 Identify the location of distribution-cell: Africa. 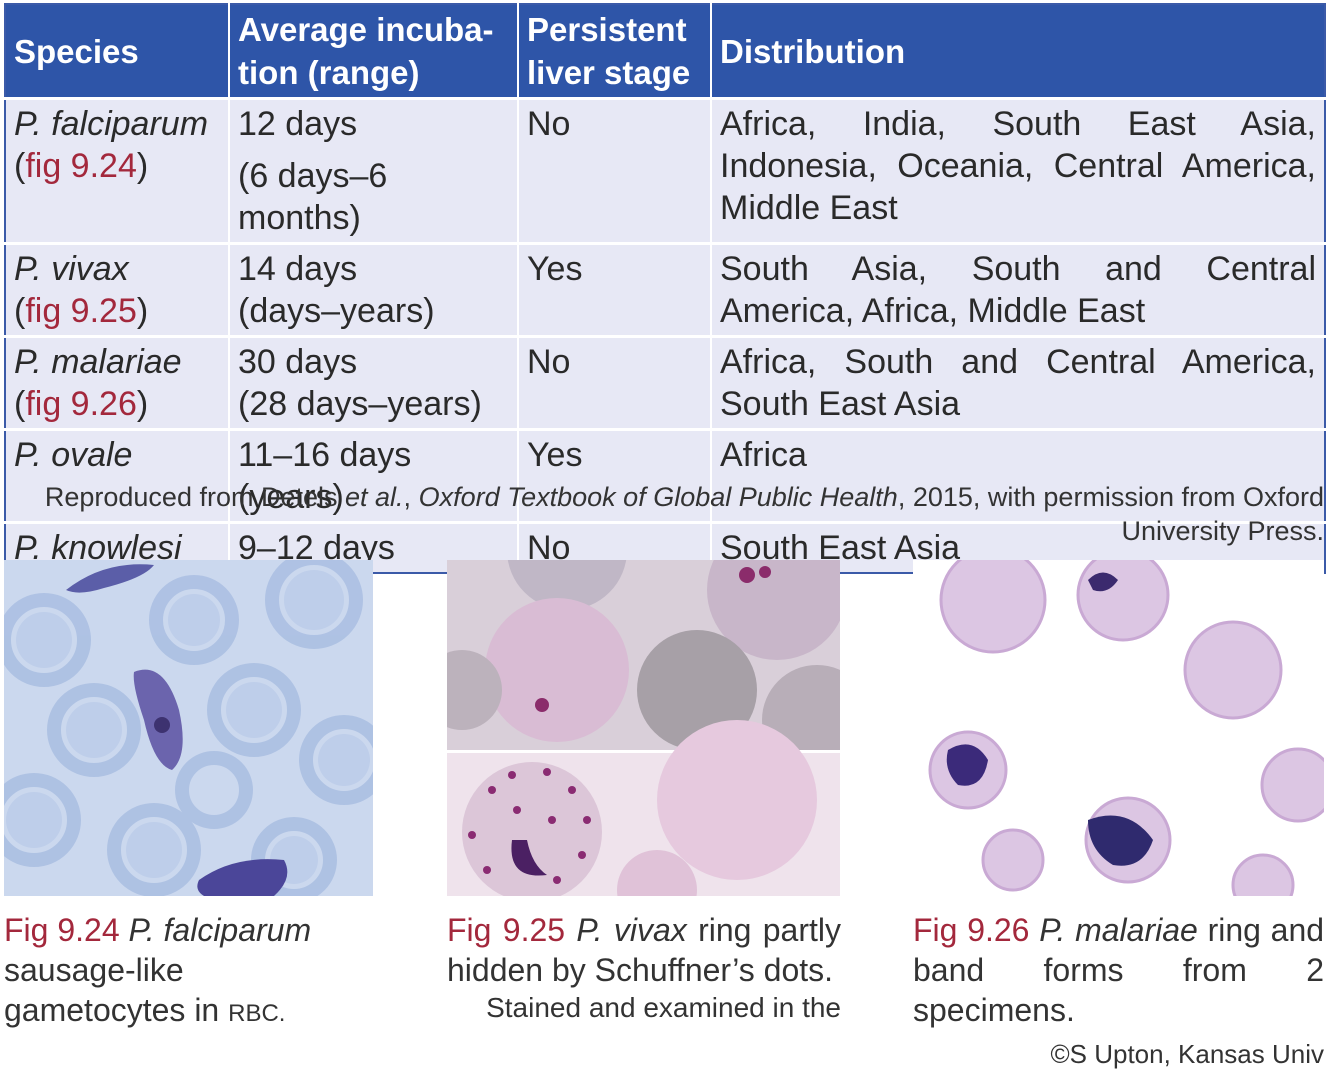
(1018, 475).